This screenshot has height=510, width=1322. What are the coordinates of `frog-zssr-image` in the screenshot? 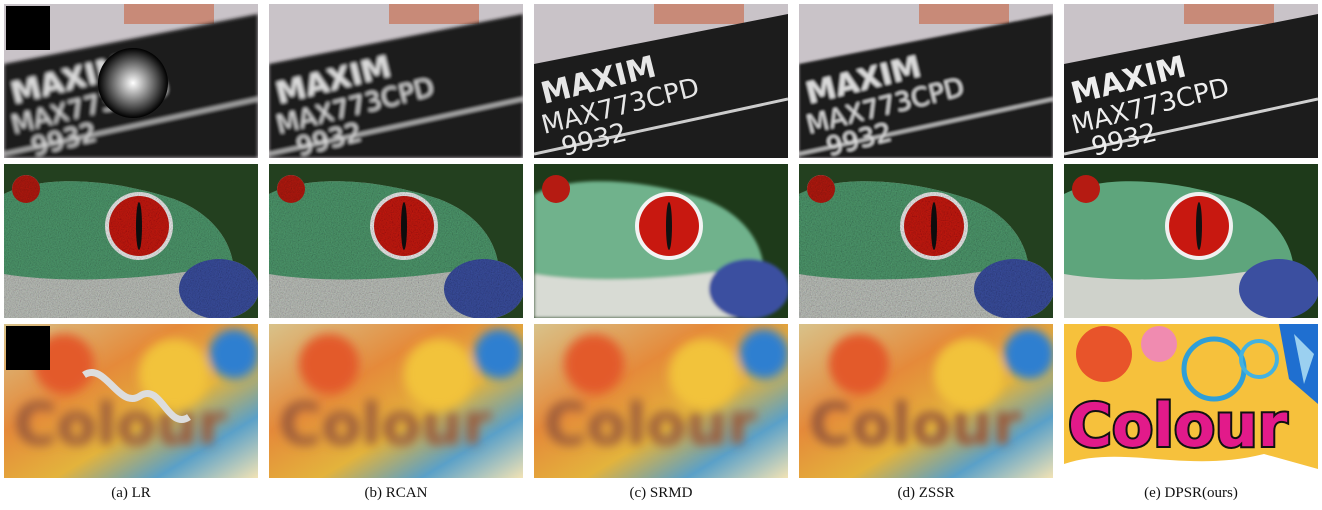 It's located at (926, 241).